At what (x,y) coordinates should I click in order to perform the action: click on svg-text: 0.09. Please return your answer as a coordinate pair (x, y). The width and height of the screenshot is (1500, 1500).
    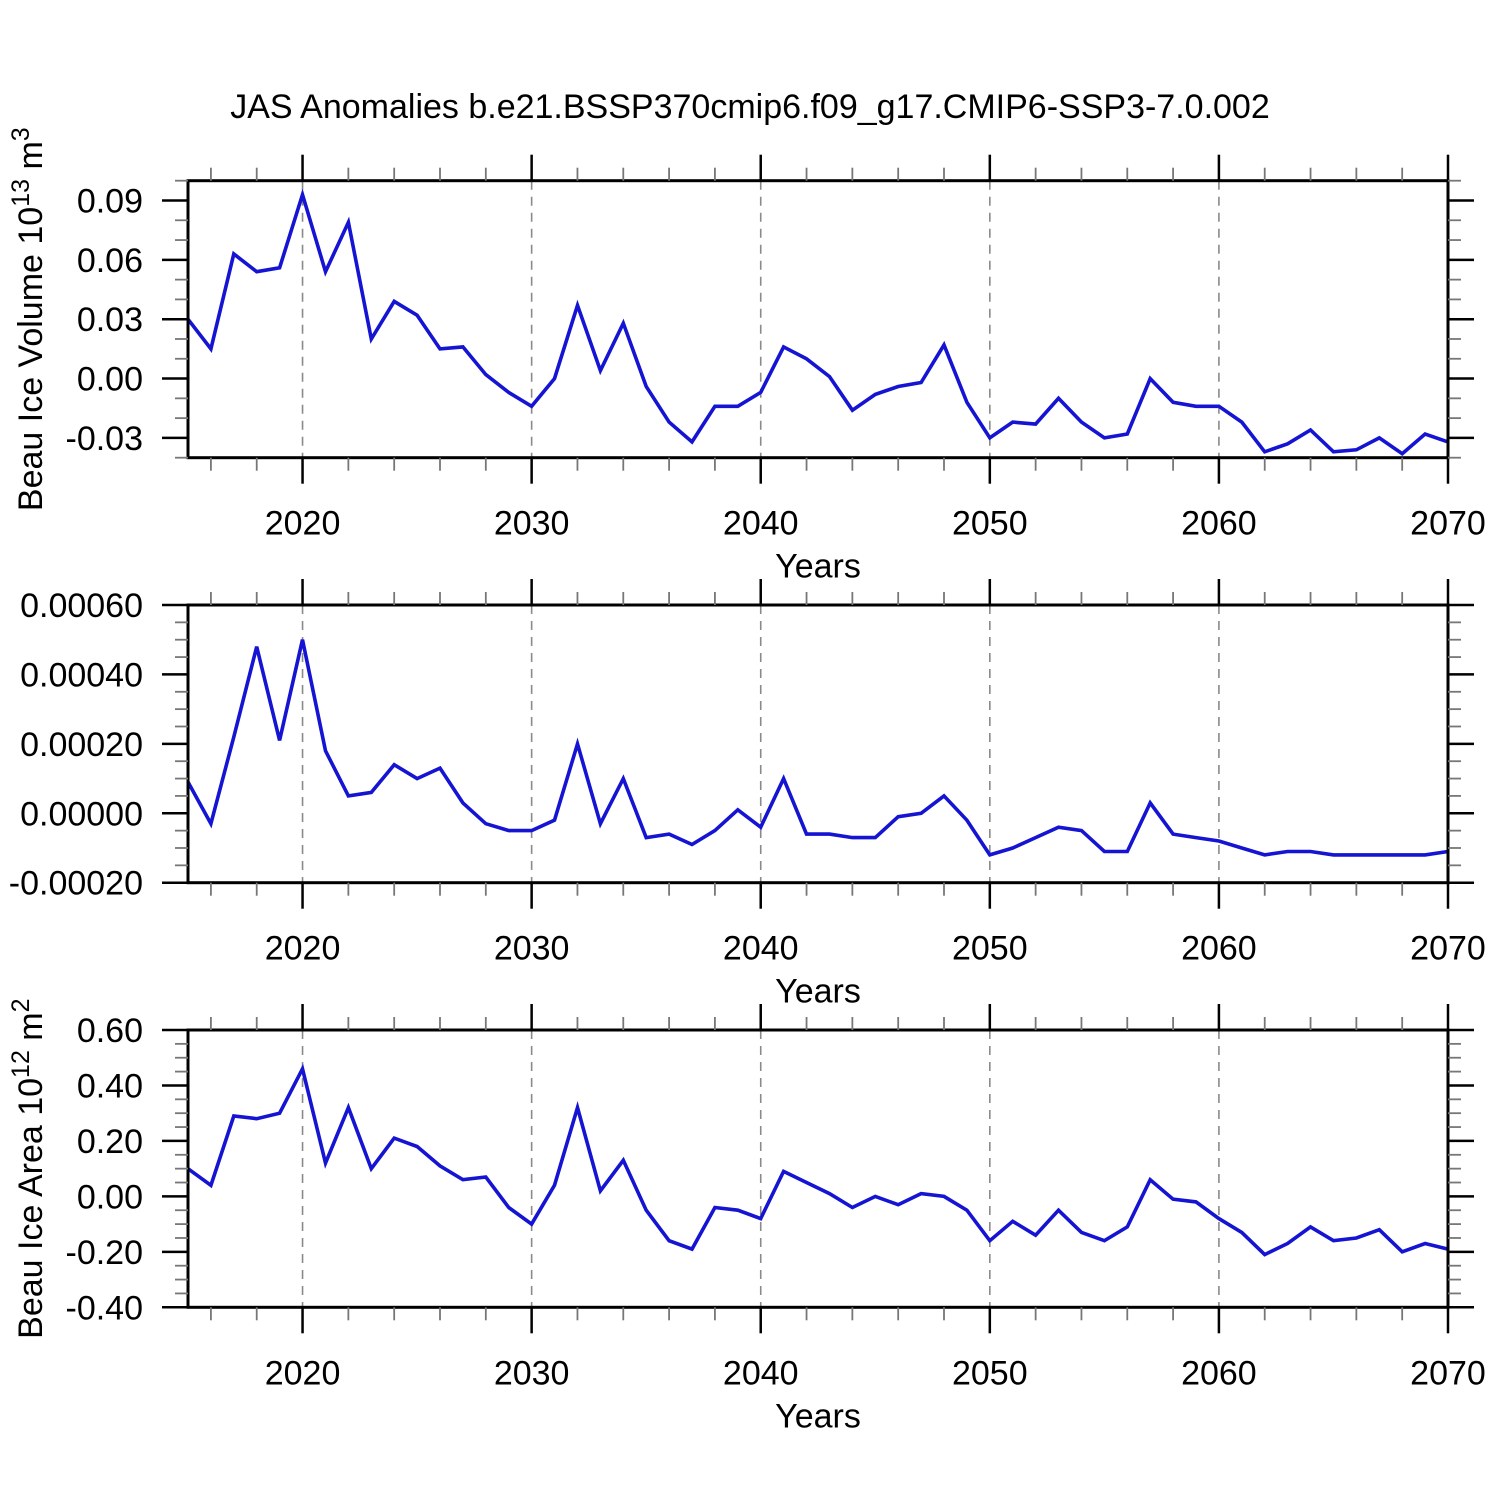
    Looking at the image, I should click on (110, 201).